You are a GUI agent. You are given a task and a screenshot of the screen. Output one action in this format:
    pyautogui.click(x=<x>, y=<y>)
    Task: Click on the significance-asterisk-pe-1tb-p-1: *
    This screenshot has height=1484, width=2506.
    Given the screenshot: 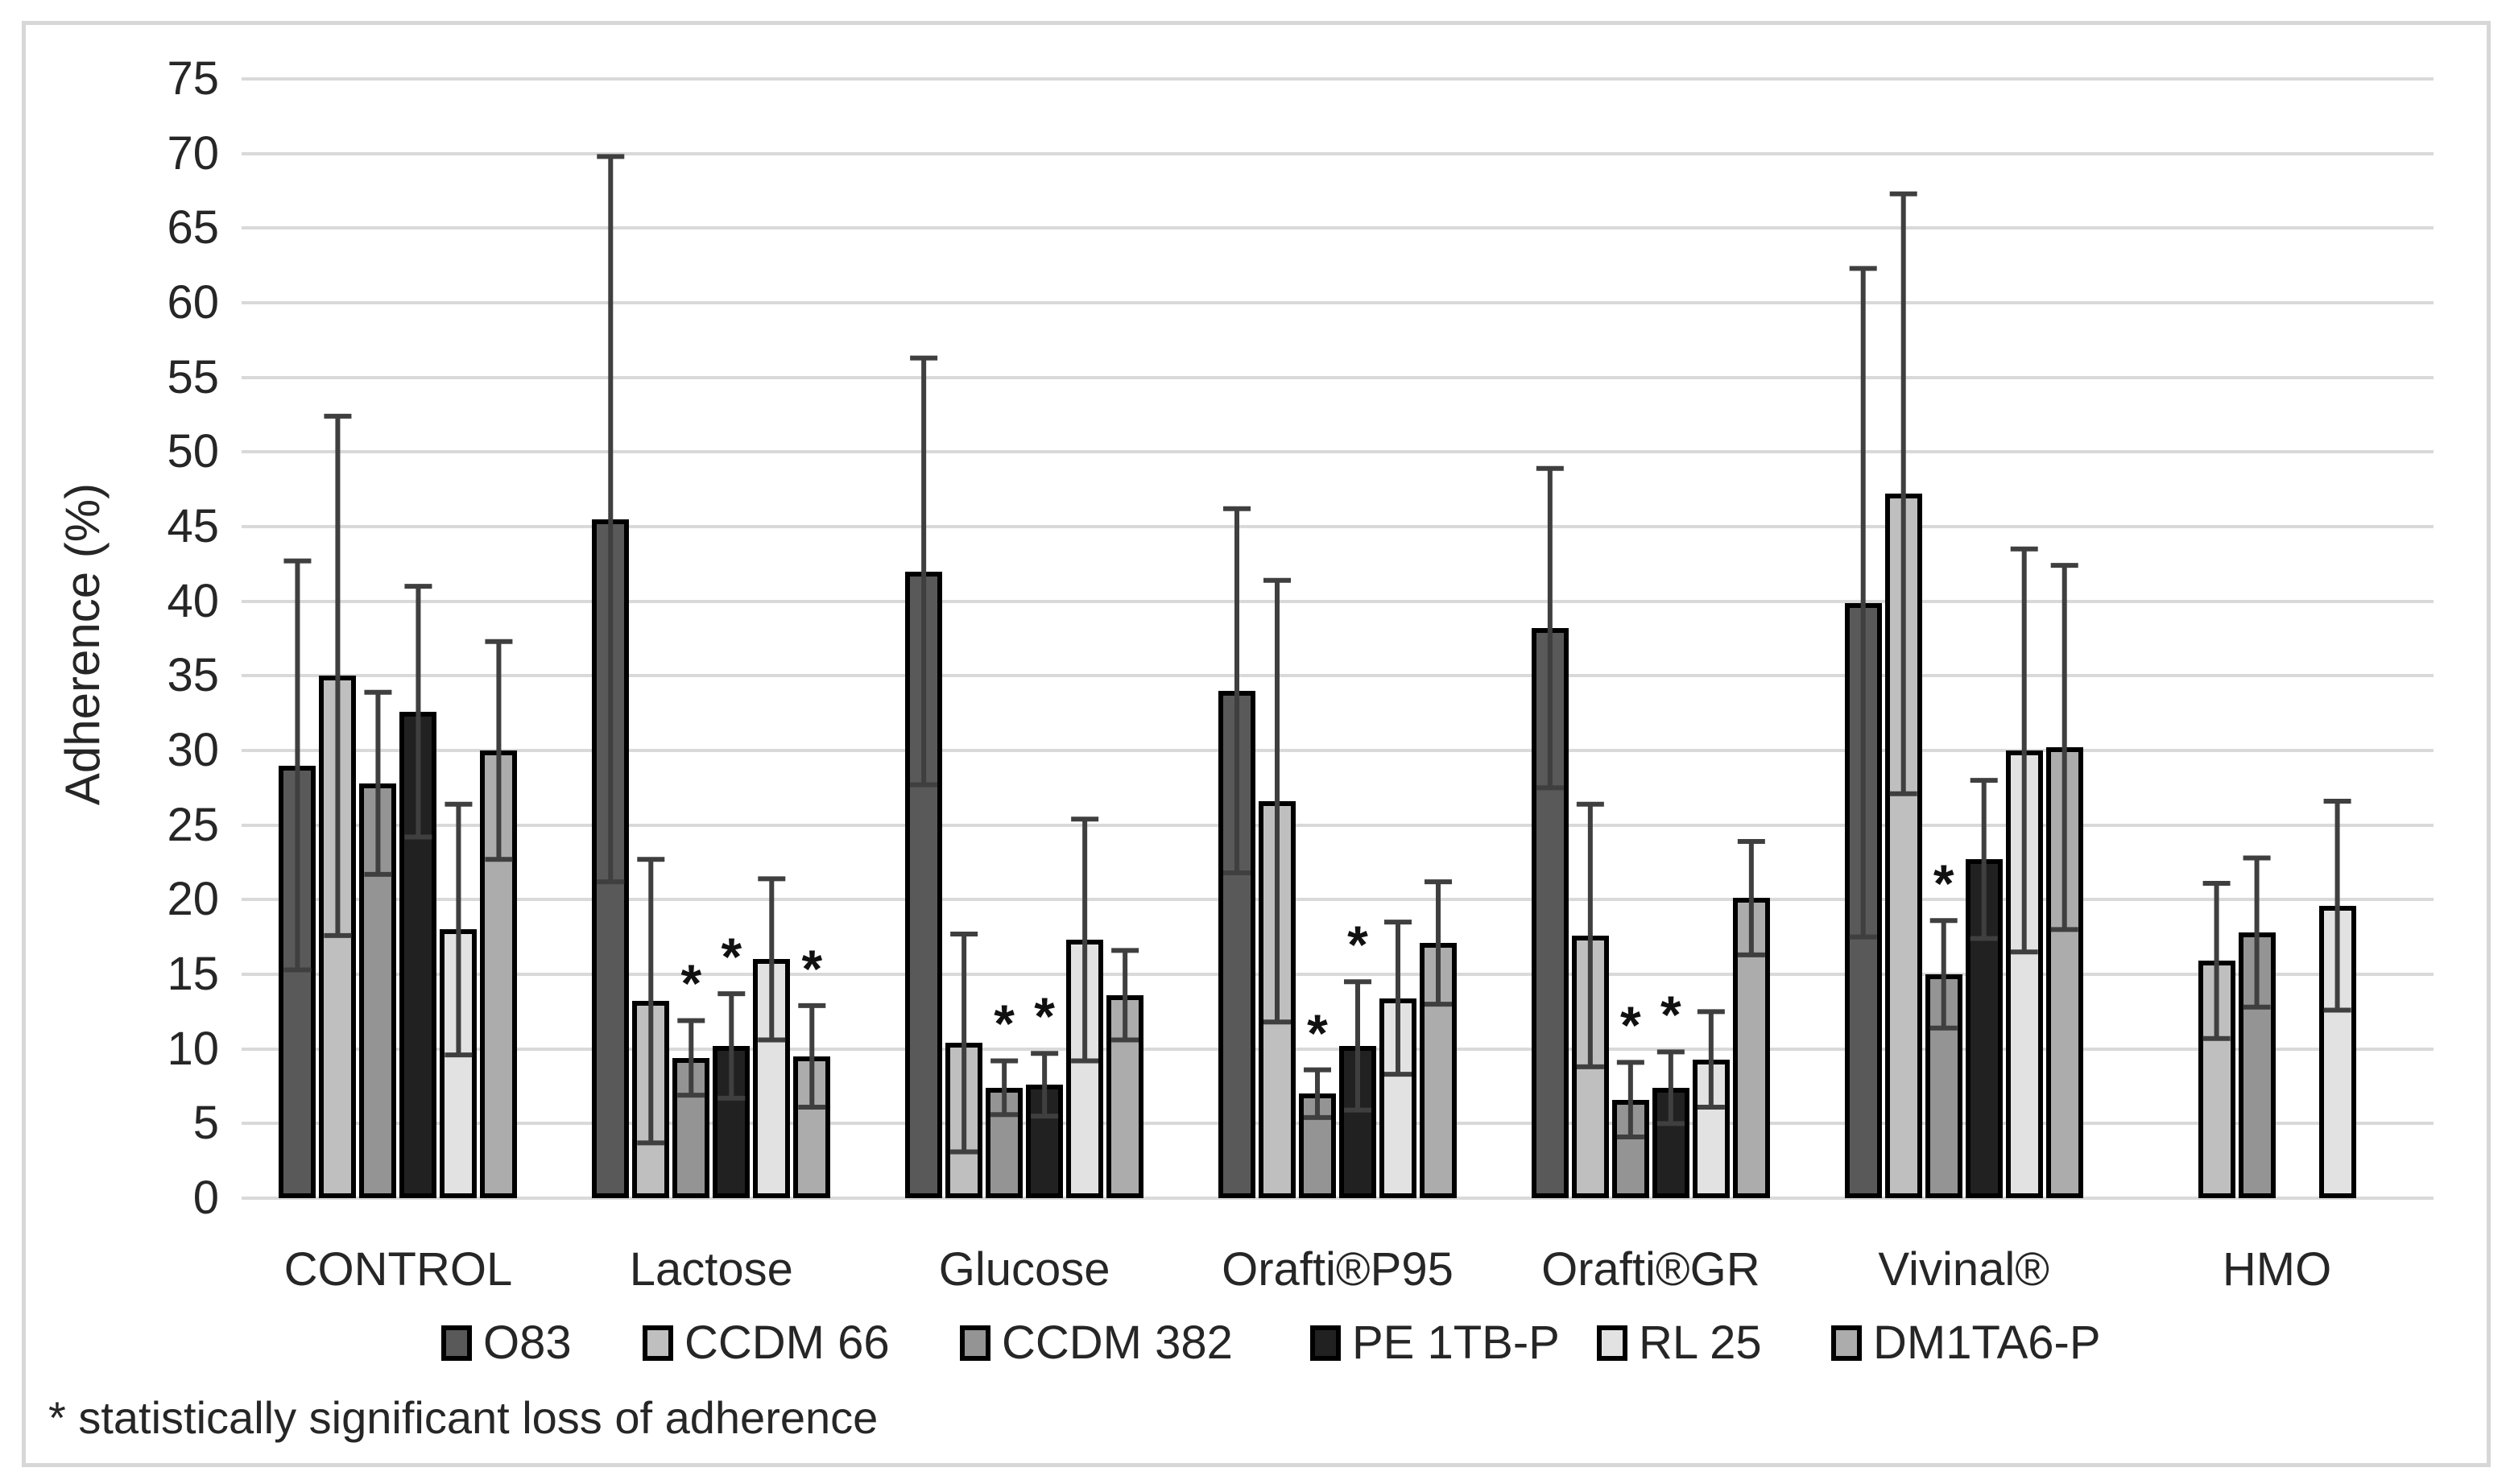 What is the action you would take?
    pyautogui.click(x=731, y=957)
    